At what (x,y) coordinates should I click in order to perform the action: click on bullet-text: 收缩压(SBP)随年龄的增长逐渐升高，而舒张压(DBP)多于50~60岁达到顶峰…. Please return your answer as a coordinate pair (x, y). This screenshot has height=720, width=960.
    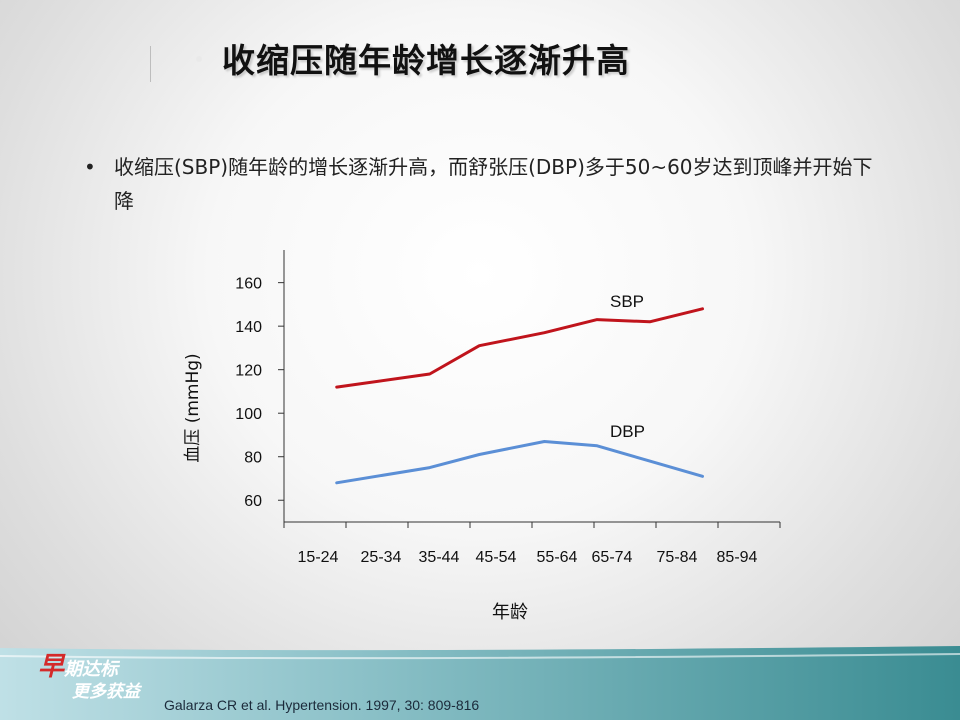
    Looking at the image, I should click on (493, 184).